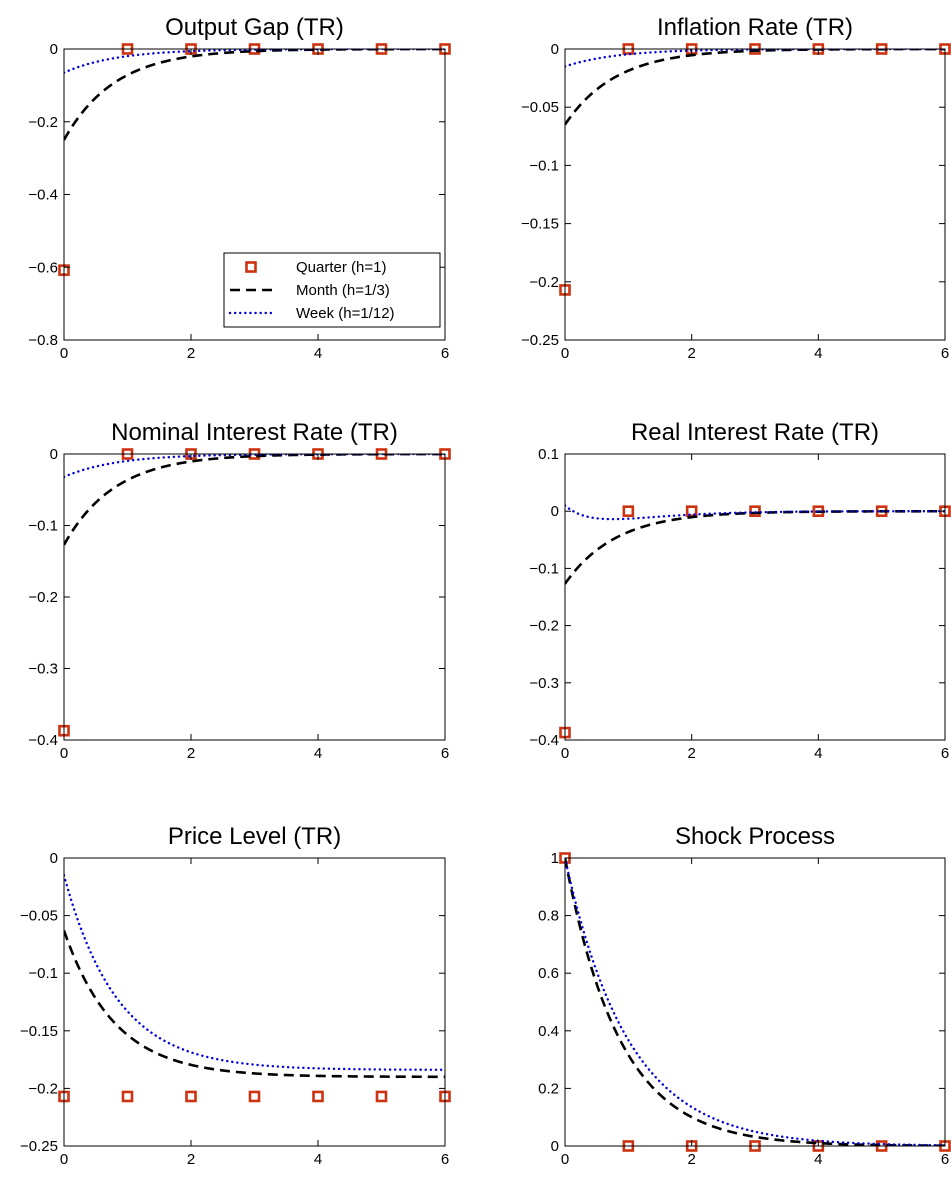 This screenshot has width=951, height=1180. Describe the element at coordinates (343, 290) in the screenshot. I see `legend-label: Month (h=1/3)` at that location.